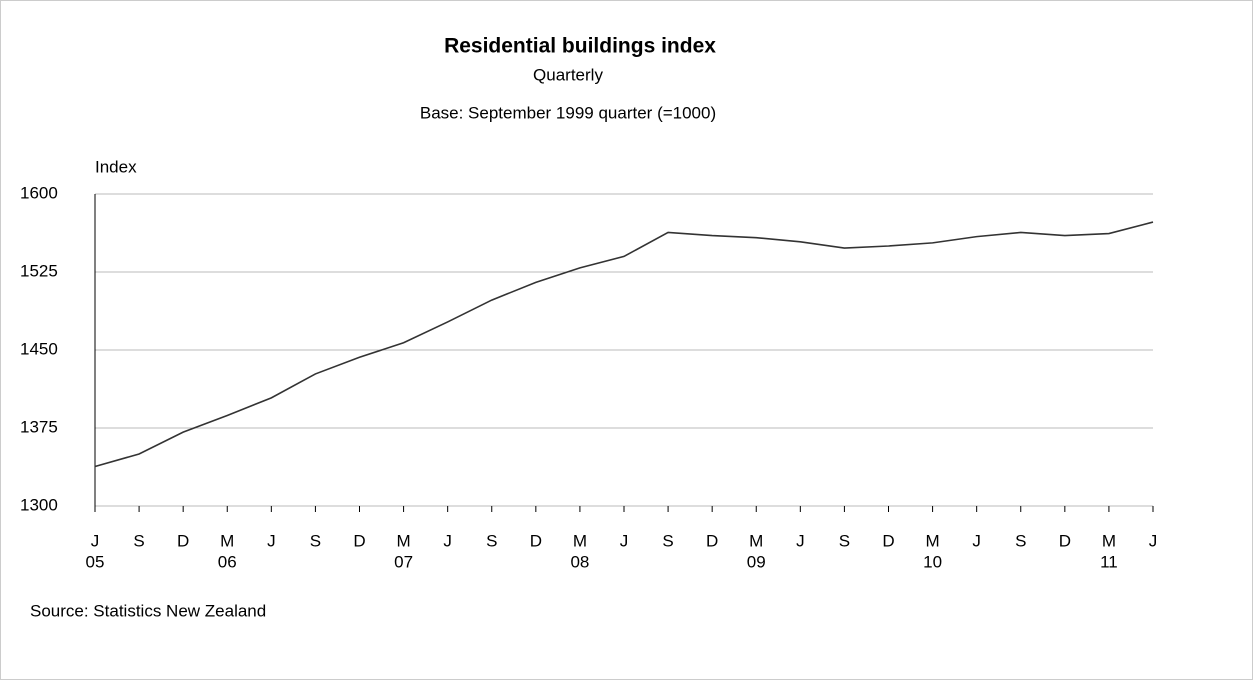 Image resolution: width=1253 pixels, height=680 pixels. What do you see at coordinates (932, 561) in the screenshot?
I see `x-year-label: 10` at bounding box center [932, 561].